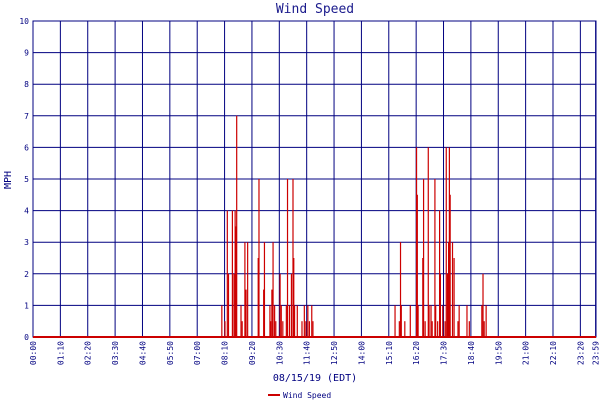  What do you see at coordinates (361, 353) in the screenshot?
I see `x-tick-label: 14:00` at bounding box center [361, 353].